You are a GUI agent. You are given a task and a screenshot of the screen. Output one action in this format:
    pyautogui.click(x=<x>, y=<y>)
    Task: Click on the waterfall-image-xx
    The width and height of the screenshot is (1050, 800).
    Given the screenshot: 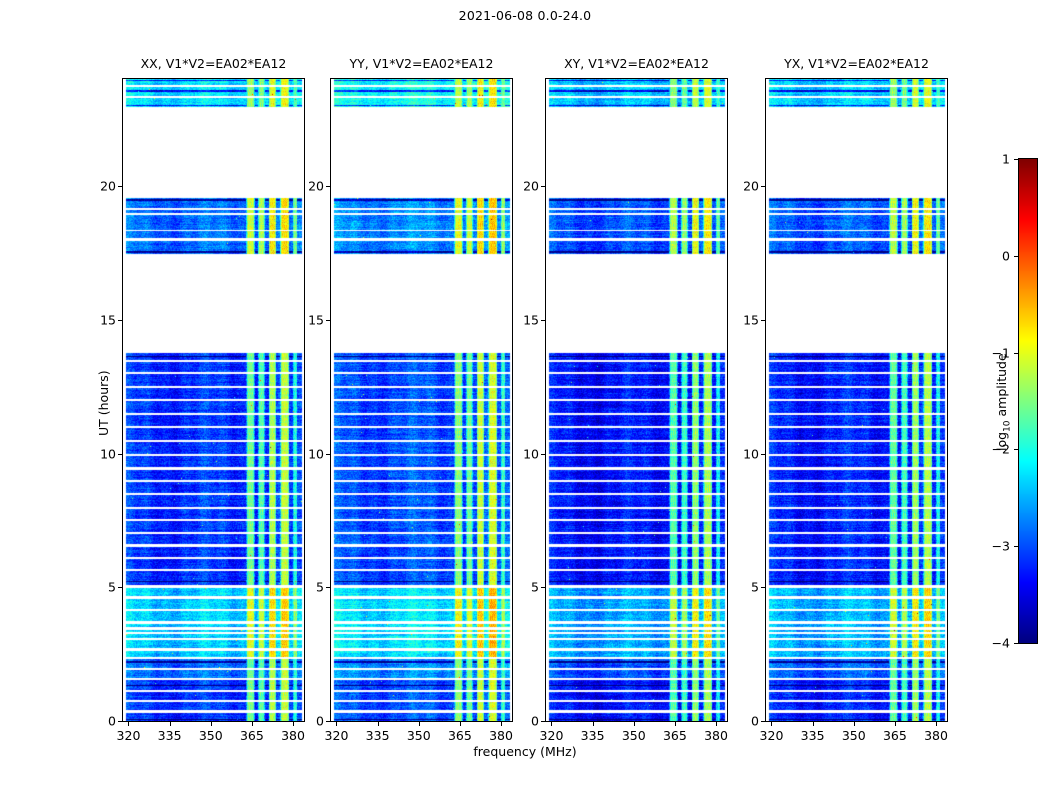 What is the action you would take?
    pyautogui.click(x=213, y=400)
    